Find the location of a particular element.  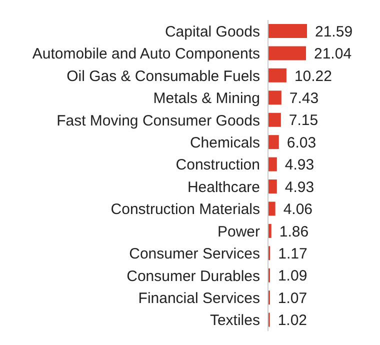

data-label: 4.06 is located at coordinates (298, 209).